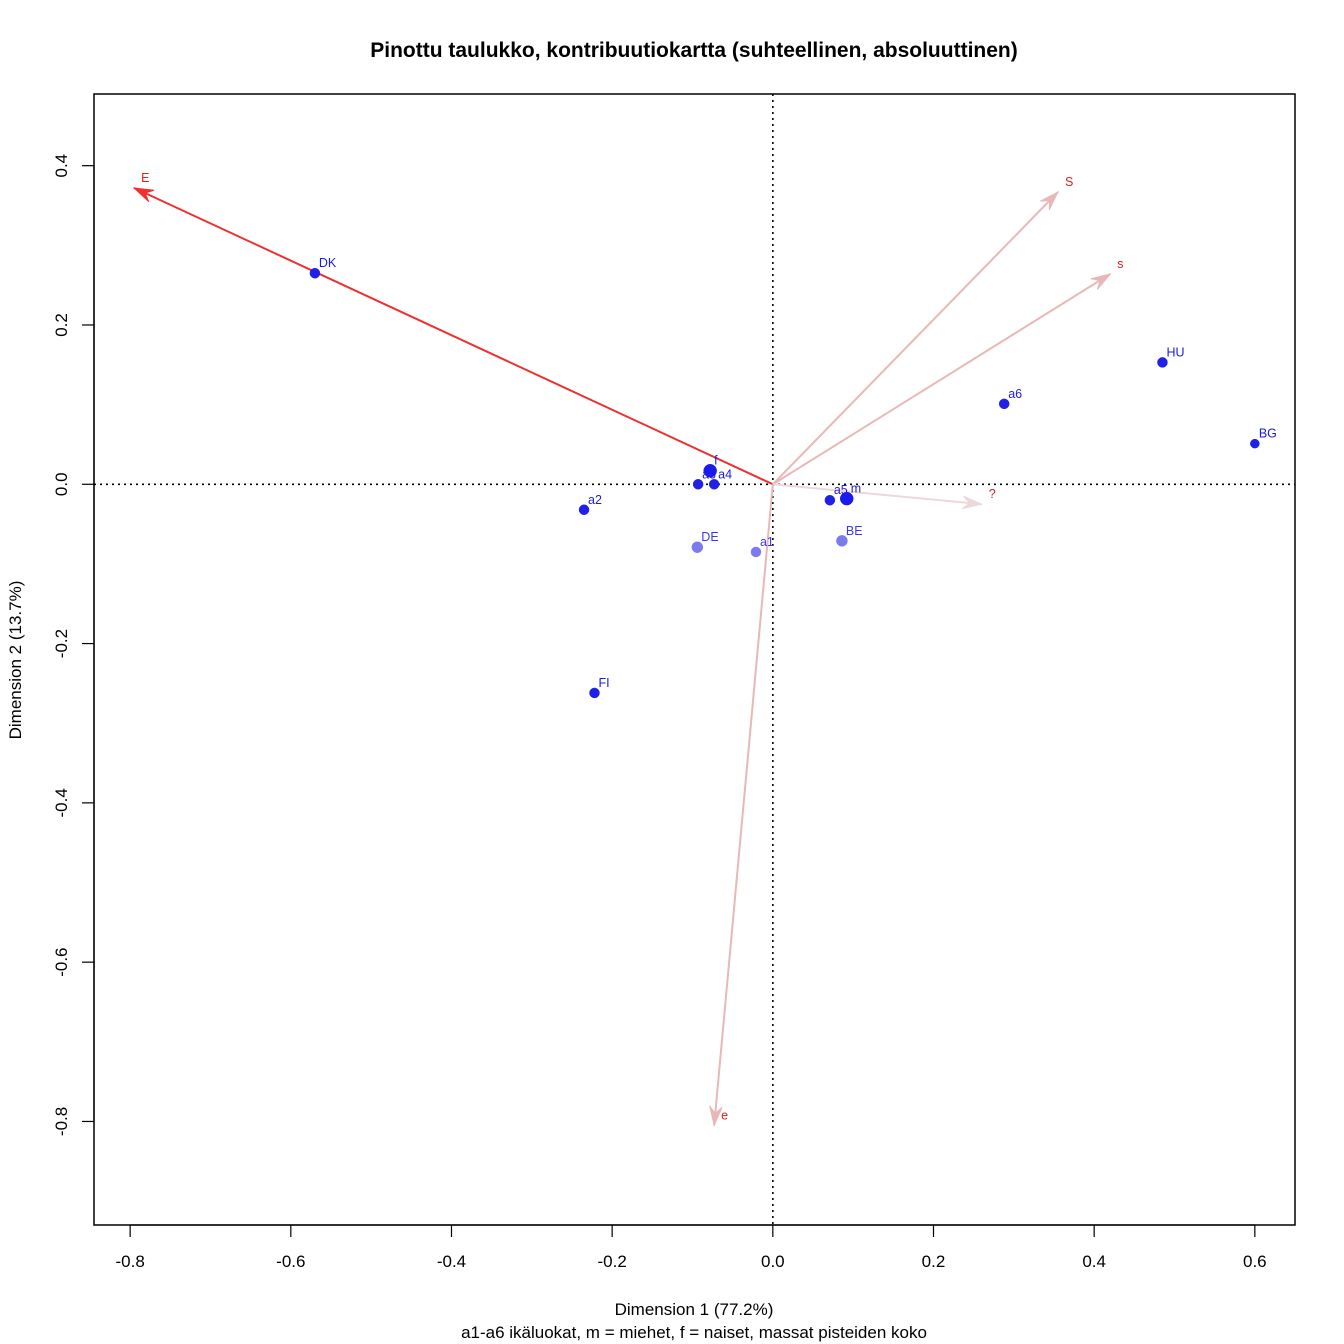 This screenshot has width=1344, height=1344. I want to click on point-a6: a6, so click(1010, 398).